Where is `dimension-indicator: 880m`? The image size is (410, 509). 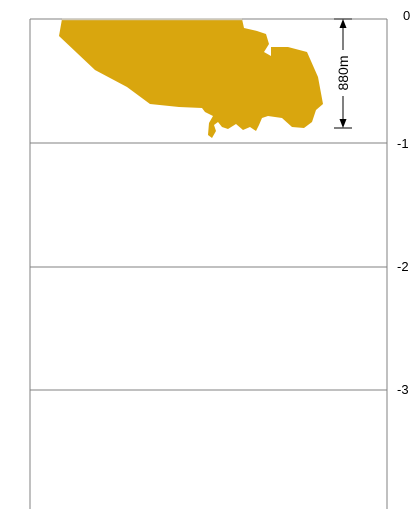 dimension-indicator: 880m is located at coordinates (343, 73).